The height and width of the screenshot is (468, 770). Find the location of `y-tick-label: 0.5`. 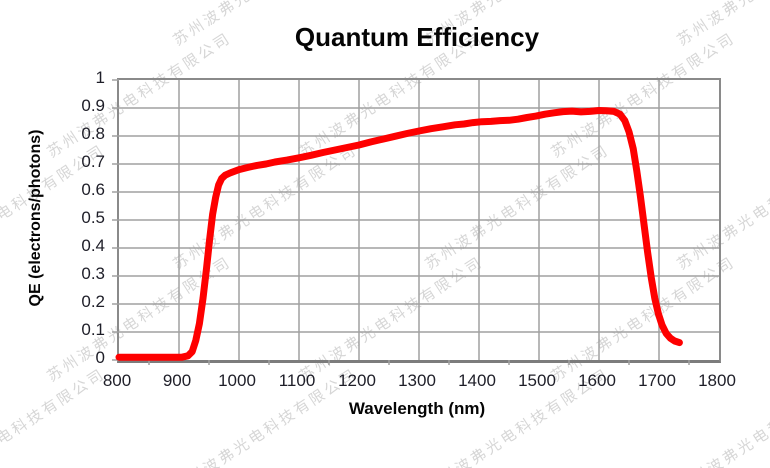

y-tick-label: 0.5 is located at coordinates (93, 217).